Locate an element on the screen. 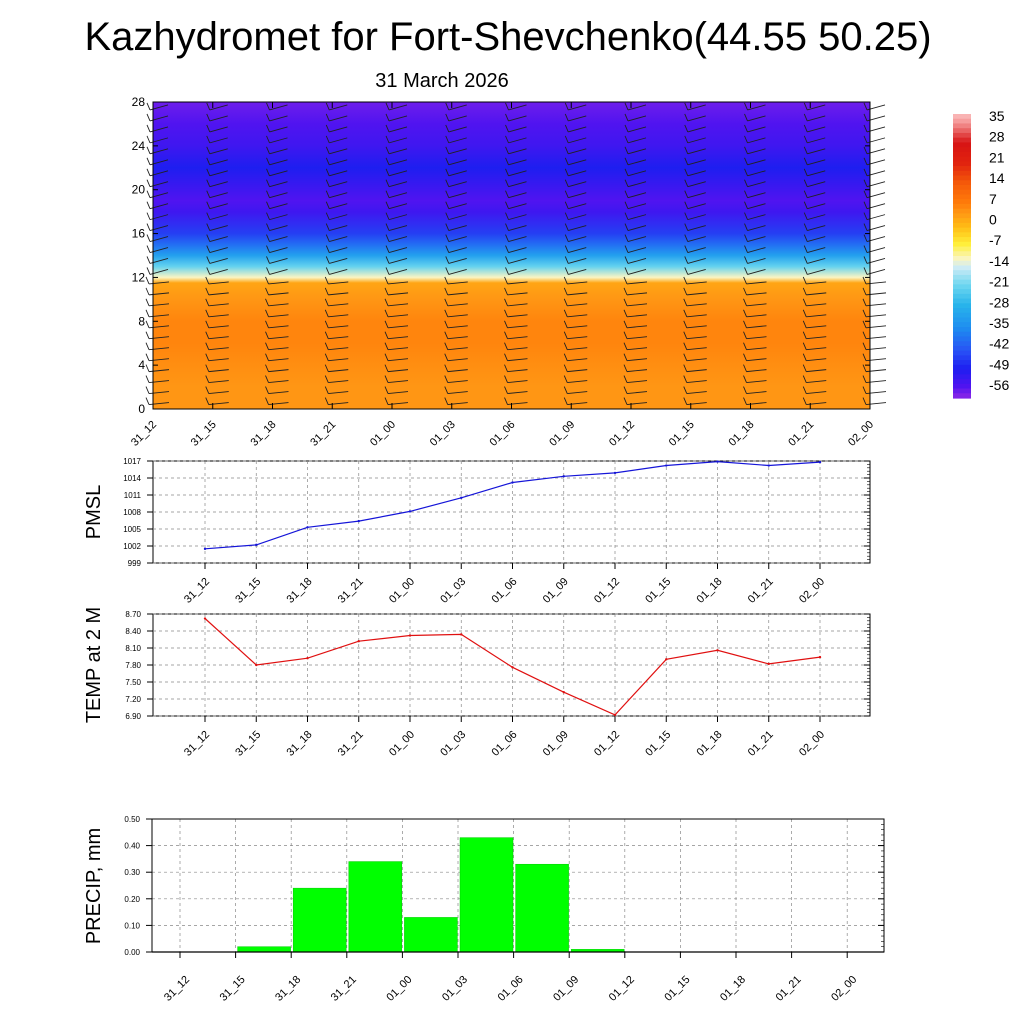 This screenshot has width=1024, height=1024. x-tick-label: 01_15 is located at coordinates (658, 744).